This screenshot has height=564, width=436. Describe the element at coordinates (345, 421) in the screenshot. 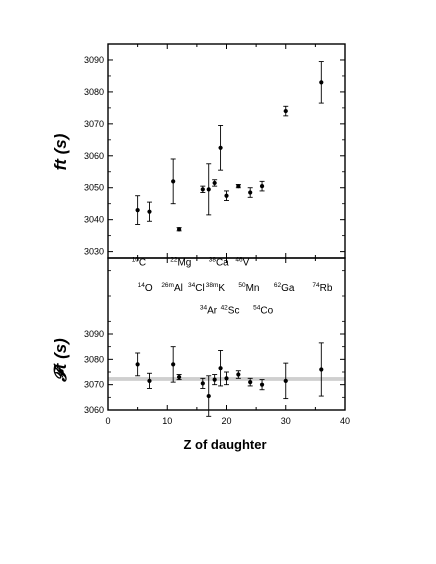

I see `x-tick-label: 40` at that location.